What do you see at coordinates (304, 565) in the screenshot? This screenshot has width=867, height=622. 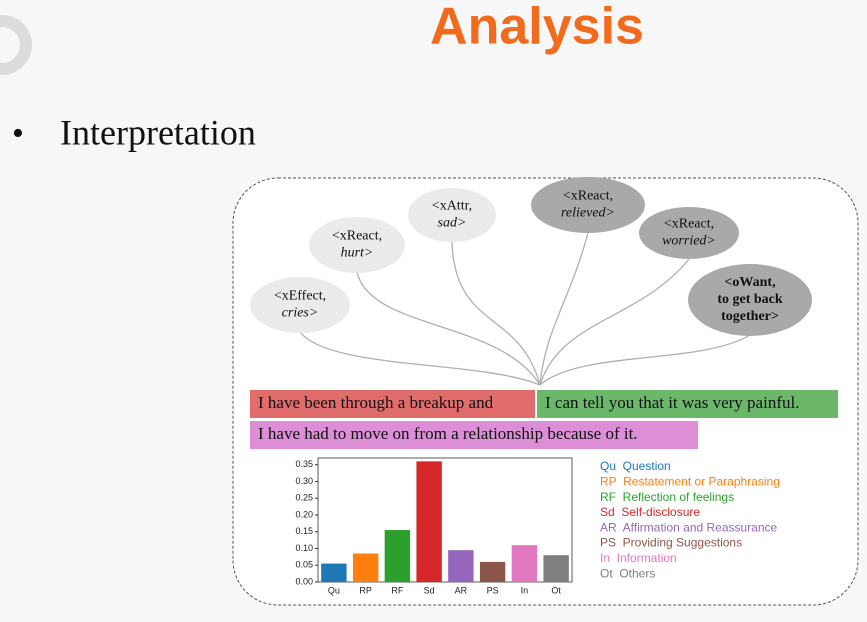 I see `y-tick-label: 0.05` at bounding box center [304, 565].